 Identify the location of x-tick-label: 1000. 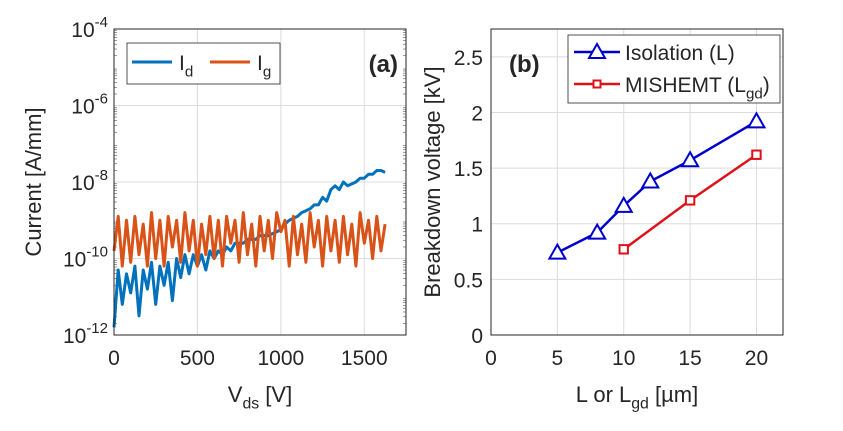
(280, 358).